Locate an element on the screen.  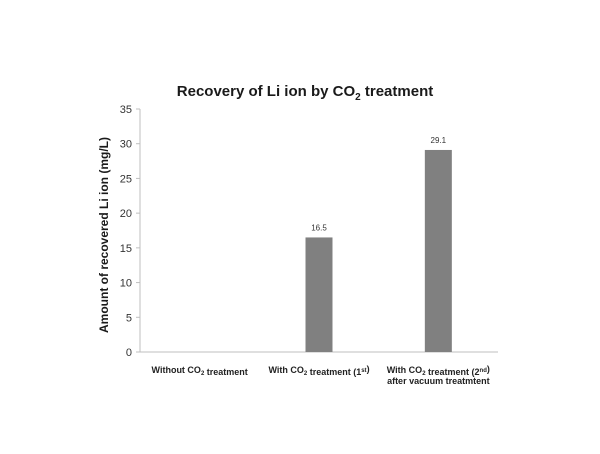
chart-title: Recovery of Li ion by CO2 treatment is located at coordinates (305, 93).